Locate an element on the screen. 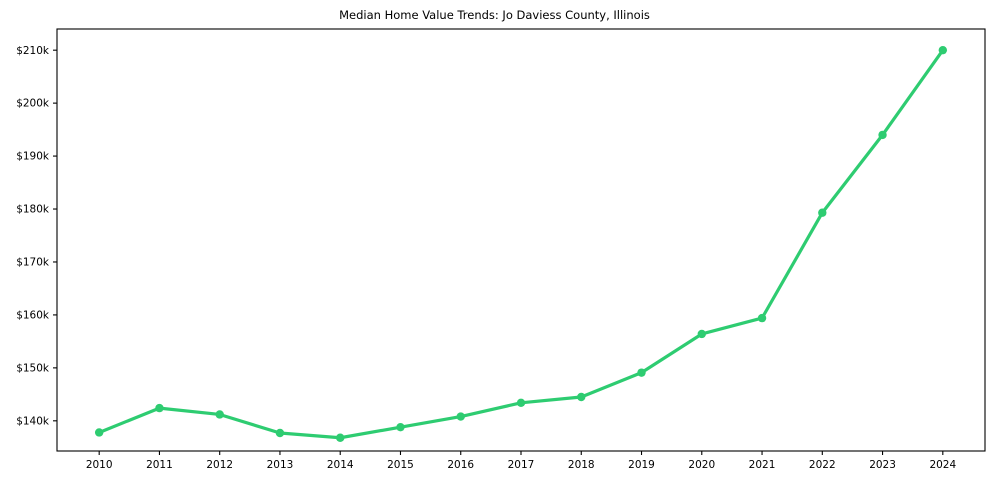  x-tick-label: 2013 is located at coordinates (280, 465).